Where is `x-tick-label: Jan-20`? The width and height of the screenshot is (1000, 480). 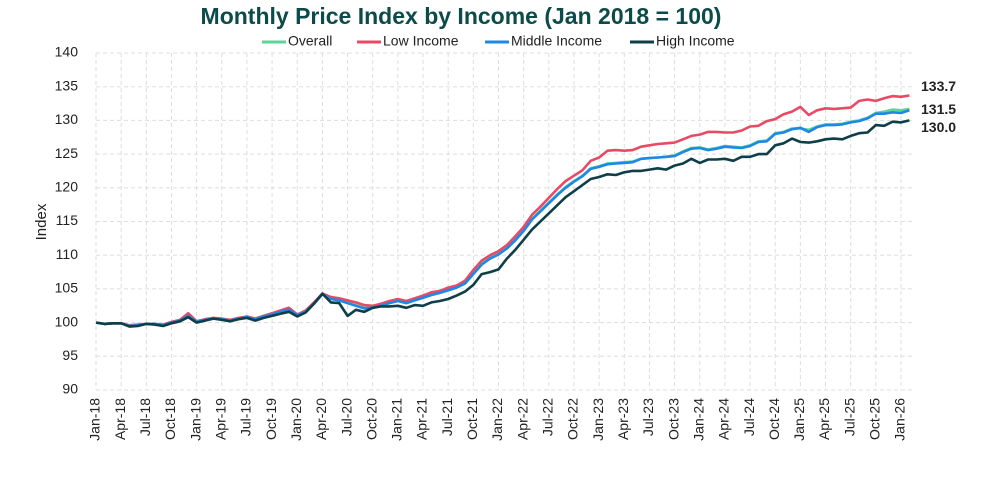 x-tick-label: Jan-20 is located at coordinates (296, 419).